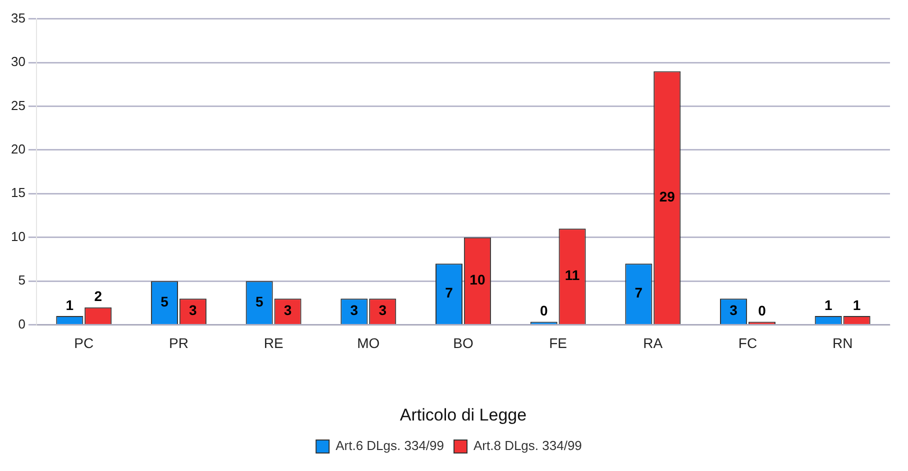 This screenshot has width=908, height=471. Describe the element at coordinates (18, 236) in the screenshot. I see `y-tick-label: 10` at that location.